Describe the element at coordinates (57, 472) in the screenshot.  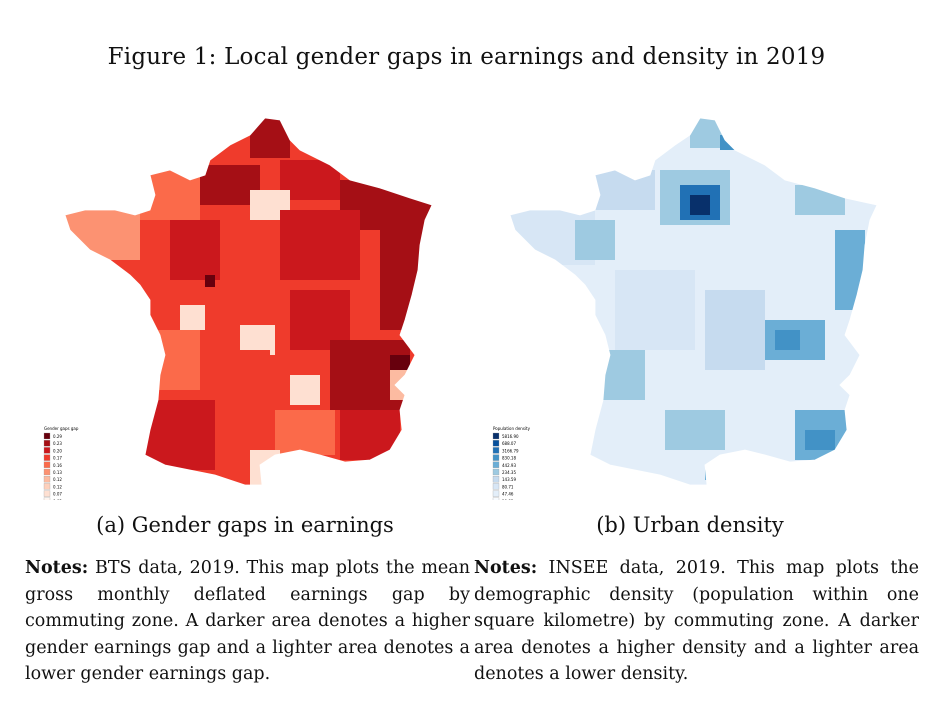
I see `legend-label: 0.13` at that location.